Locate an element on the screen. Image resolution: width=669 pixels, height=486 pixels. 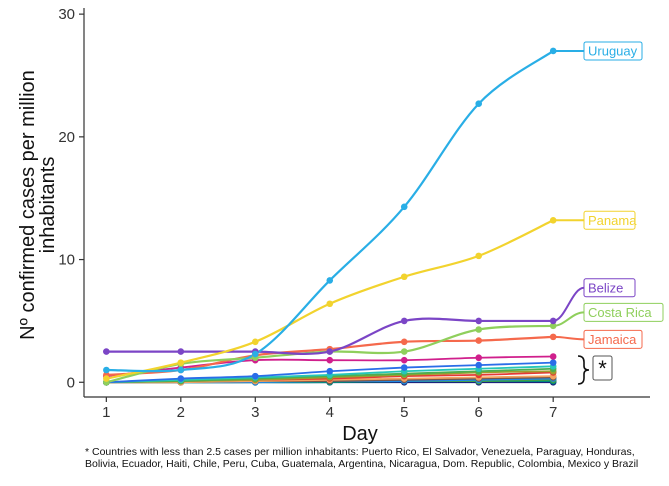
series-label-jamaica: Jamaica is located at coordinates (612, 339).